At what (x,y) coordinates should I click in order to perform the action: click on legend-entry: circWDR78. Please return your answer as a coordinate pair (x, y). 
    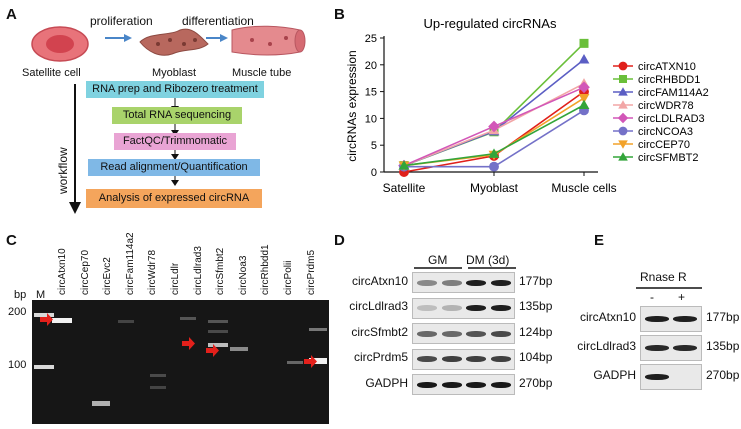
    Looking at the image, I should click on (666, 106).